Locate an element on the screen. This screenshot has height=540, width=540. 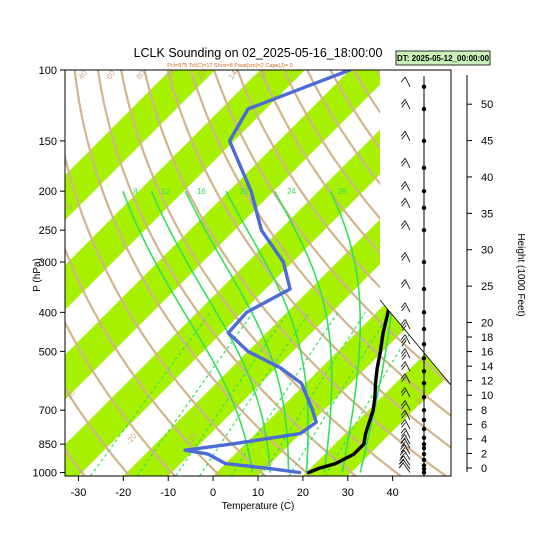
moist-adiabat-label: 28 is located at coordinates (342, 191).